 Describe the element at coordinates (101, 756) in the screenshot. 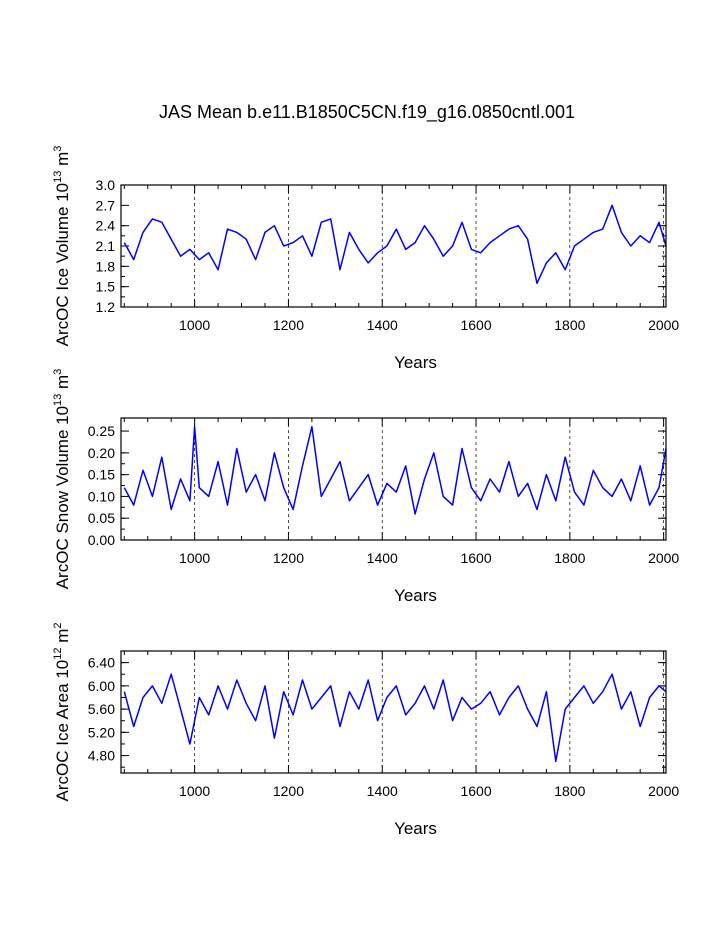

I see `y-tick-label: 4.80` at that location.